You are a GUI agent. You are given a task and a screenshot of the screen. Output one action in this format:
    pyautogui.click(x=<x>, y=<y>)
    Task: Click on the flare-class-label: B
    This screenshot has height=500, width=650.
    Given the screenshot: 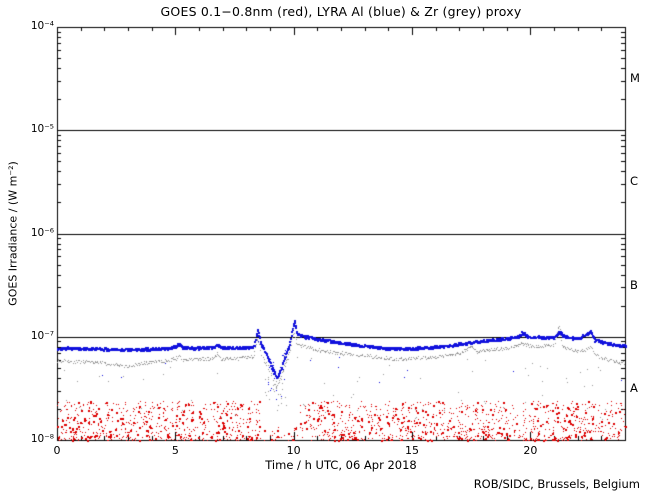 What is the action you would take?
    pyautogui.click(x=634, y=284)
    